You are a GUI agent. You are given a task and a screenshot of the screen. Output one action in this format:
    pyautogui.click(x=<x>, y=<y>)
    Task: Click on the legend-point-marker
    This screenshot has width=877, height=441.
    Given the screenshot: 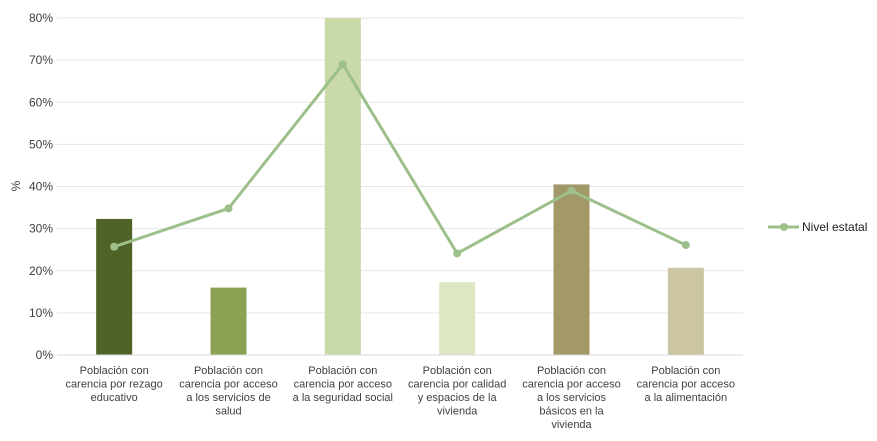 What is the action you would take?
    pyautogui.click(x=784, y=227)
    